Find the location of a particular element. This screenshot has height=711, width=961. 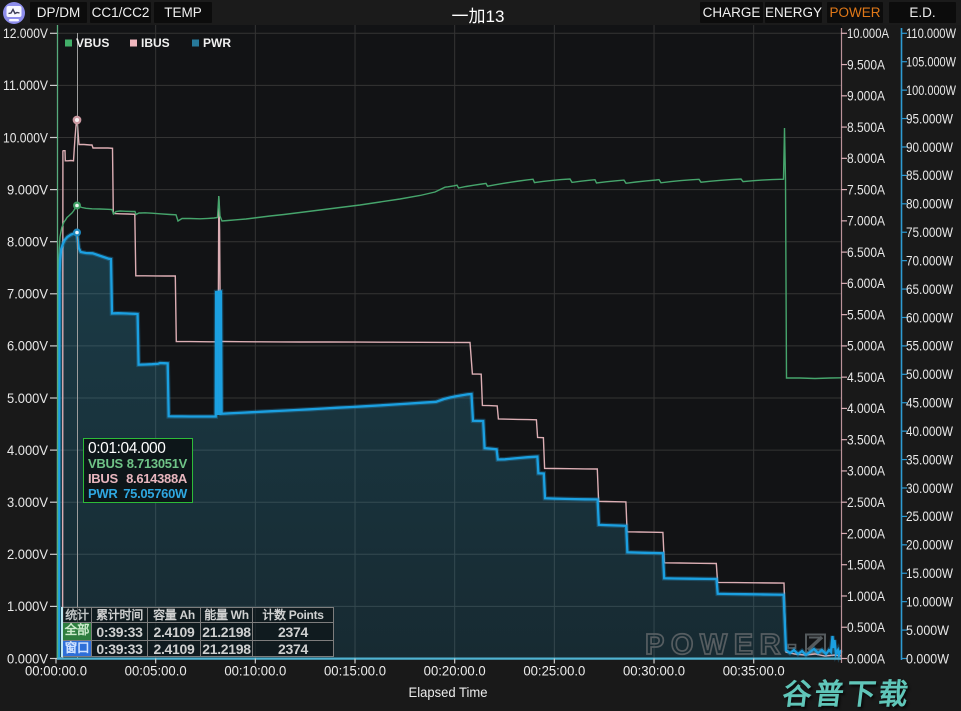

svg-text: 9.000V is located at coordinates (28, 189).